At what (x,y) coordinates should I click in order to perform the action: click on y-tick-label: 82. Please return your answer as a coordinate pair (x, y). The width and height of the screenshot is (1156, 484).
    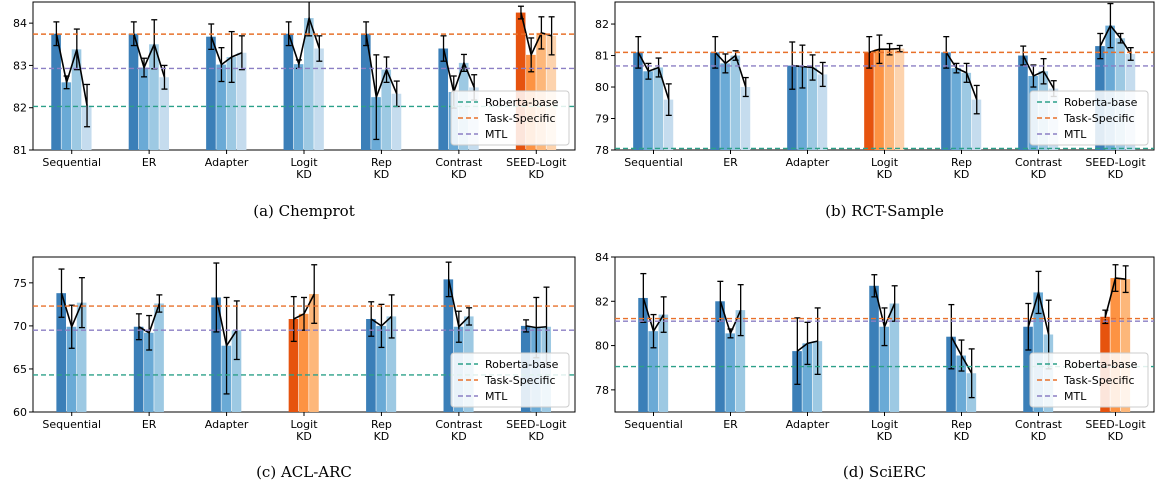
    Looking at the image, I should click on (20, 108).